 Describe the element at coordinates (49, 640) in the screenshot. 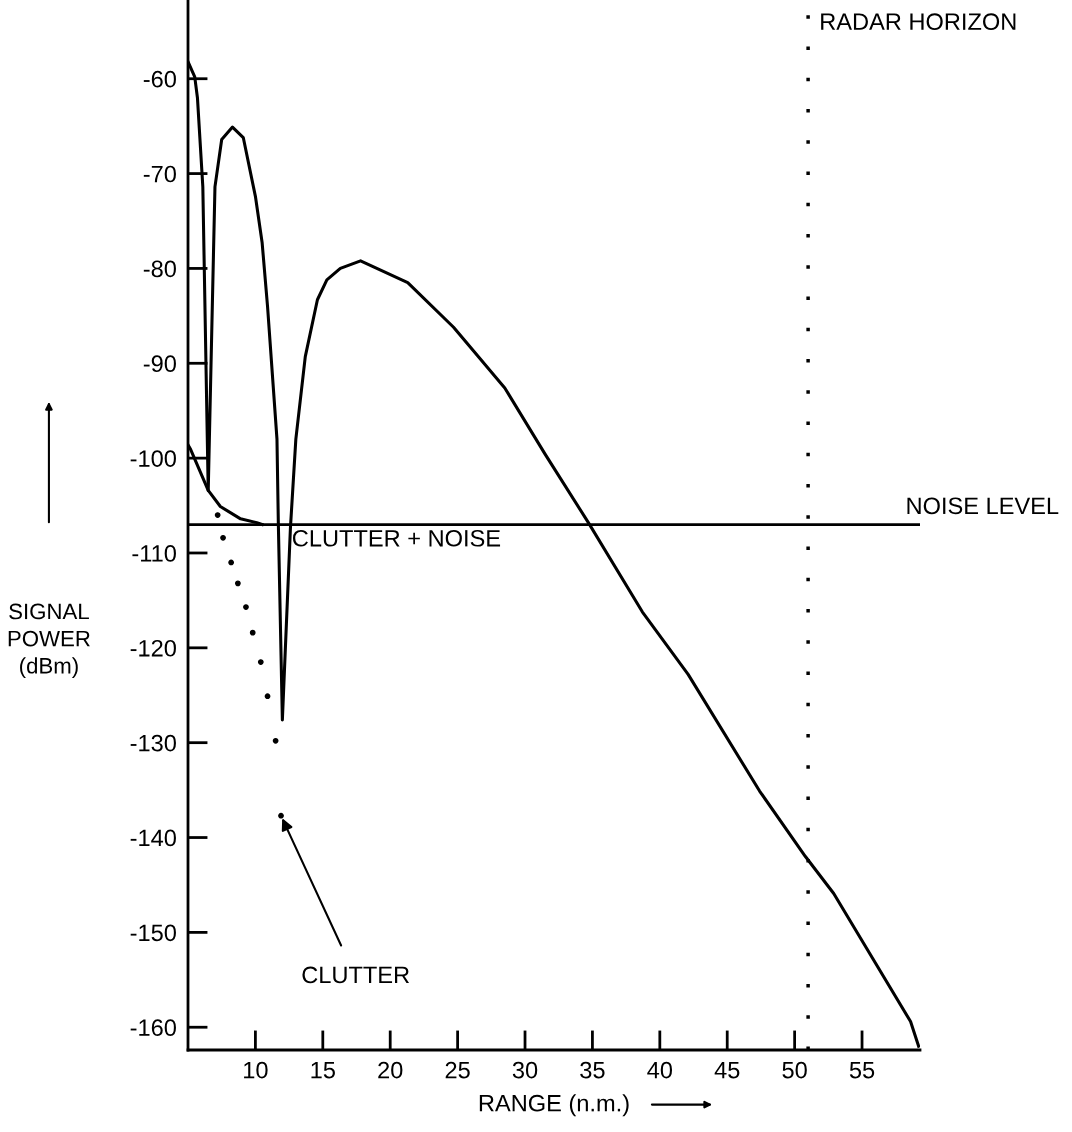

I see `y-axis-title: SIGNAL POWER (dBm)` at that location.